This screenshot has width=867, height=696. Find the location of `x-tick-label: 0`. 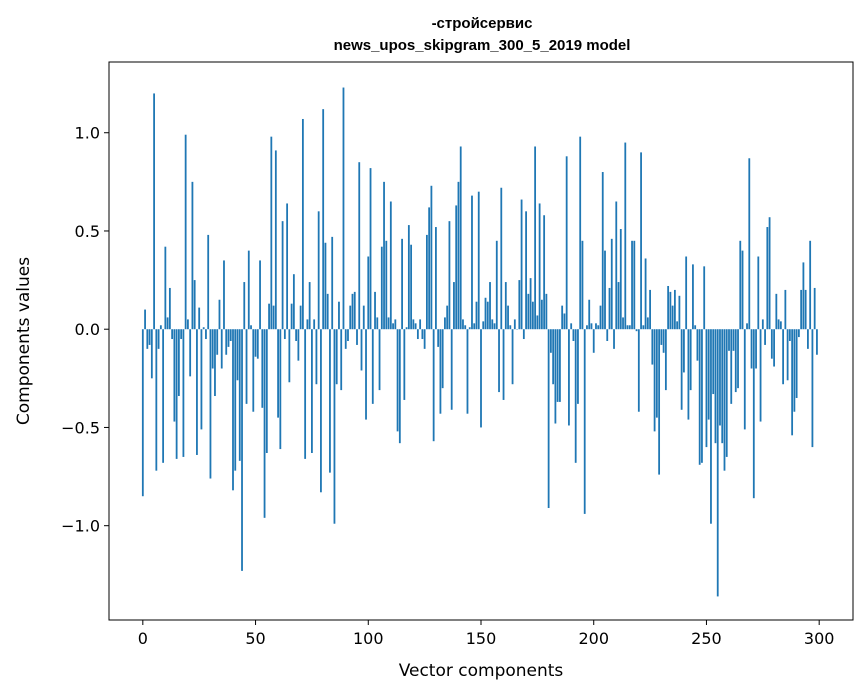

x-tick-label: 0 is located at coordinates (143, 638).